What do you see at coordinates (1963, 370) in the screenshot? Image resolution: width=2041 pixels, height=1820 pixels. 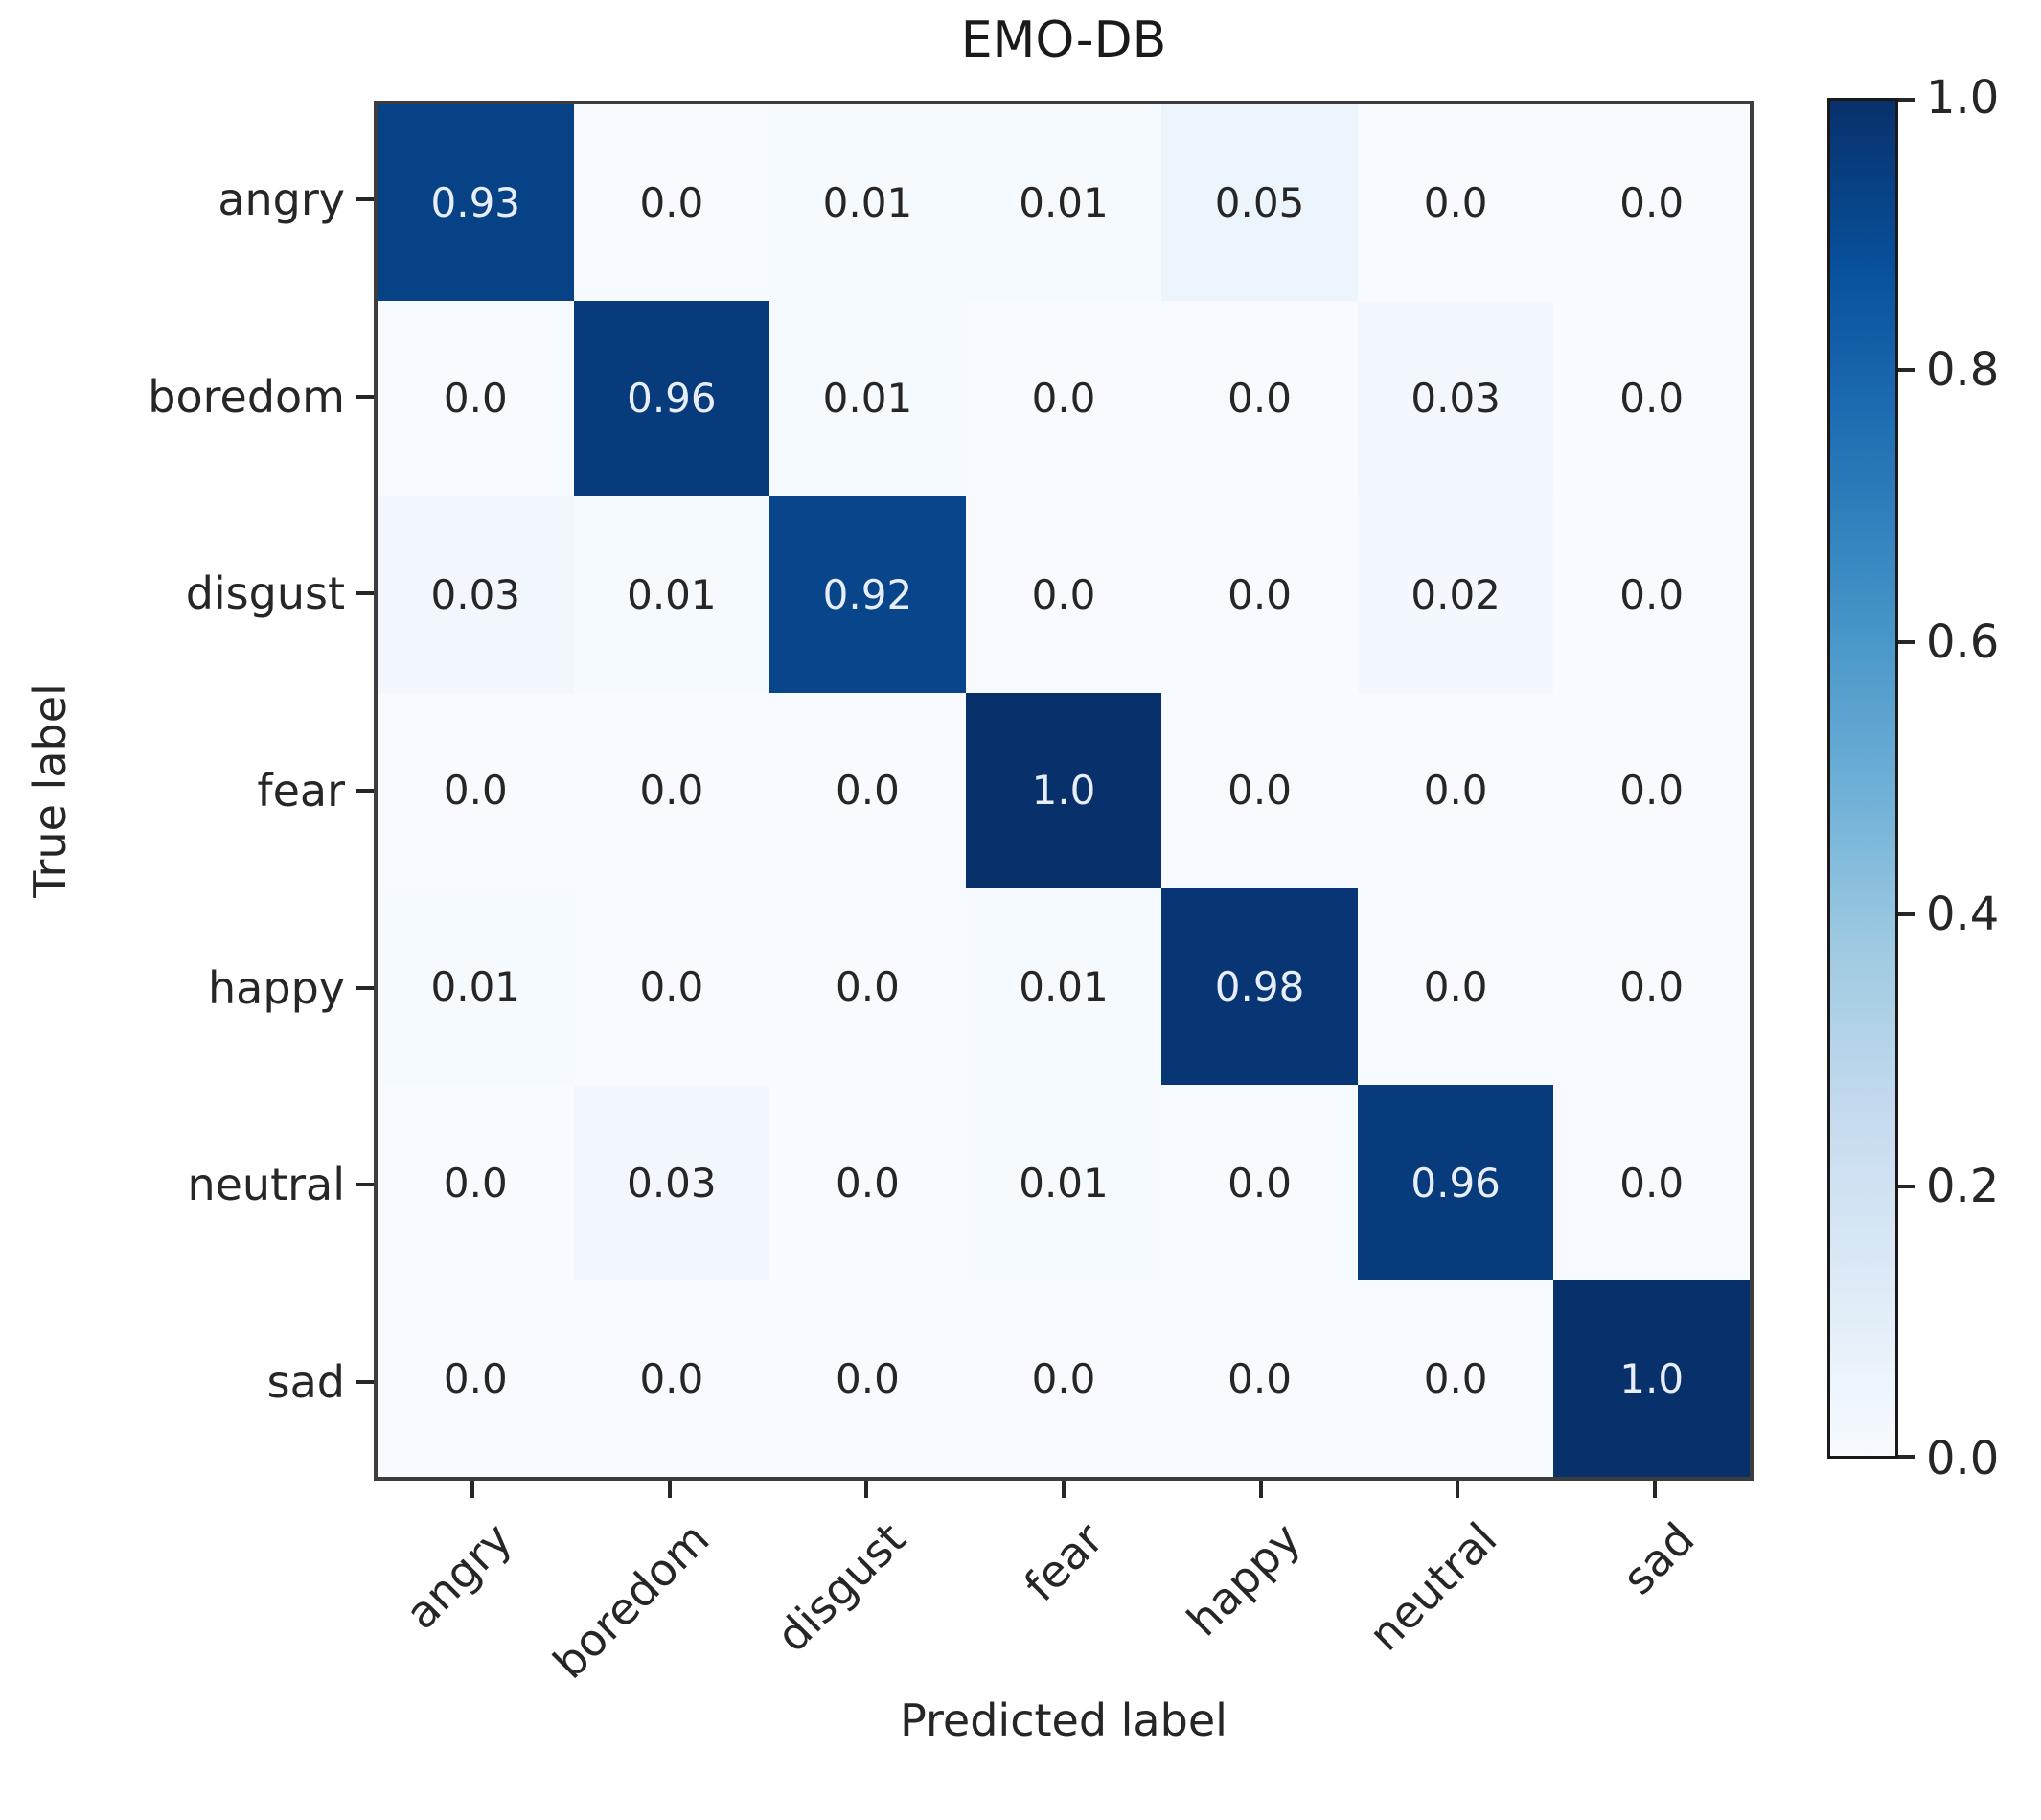 I see `colorbar-tick-label: 0.8` at bounding box center [1963, 370].